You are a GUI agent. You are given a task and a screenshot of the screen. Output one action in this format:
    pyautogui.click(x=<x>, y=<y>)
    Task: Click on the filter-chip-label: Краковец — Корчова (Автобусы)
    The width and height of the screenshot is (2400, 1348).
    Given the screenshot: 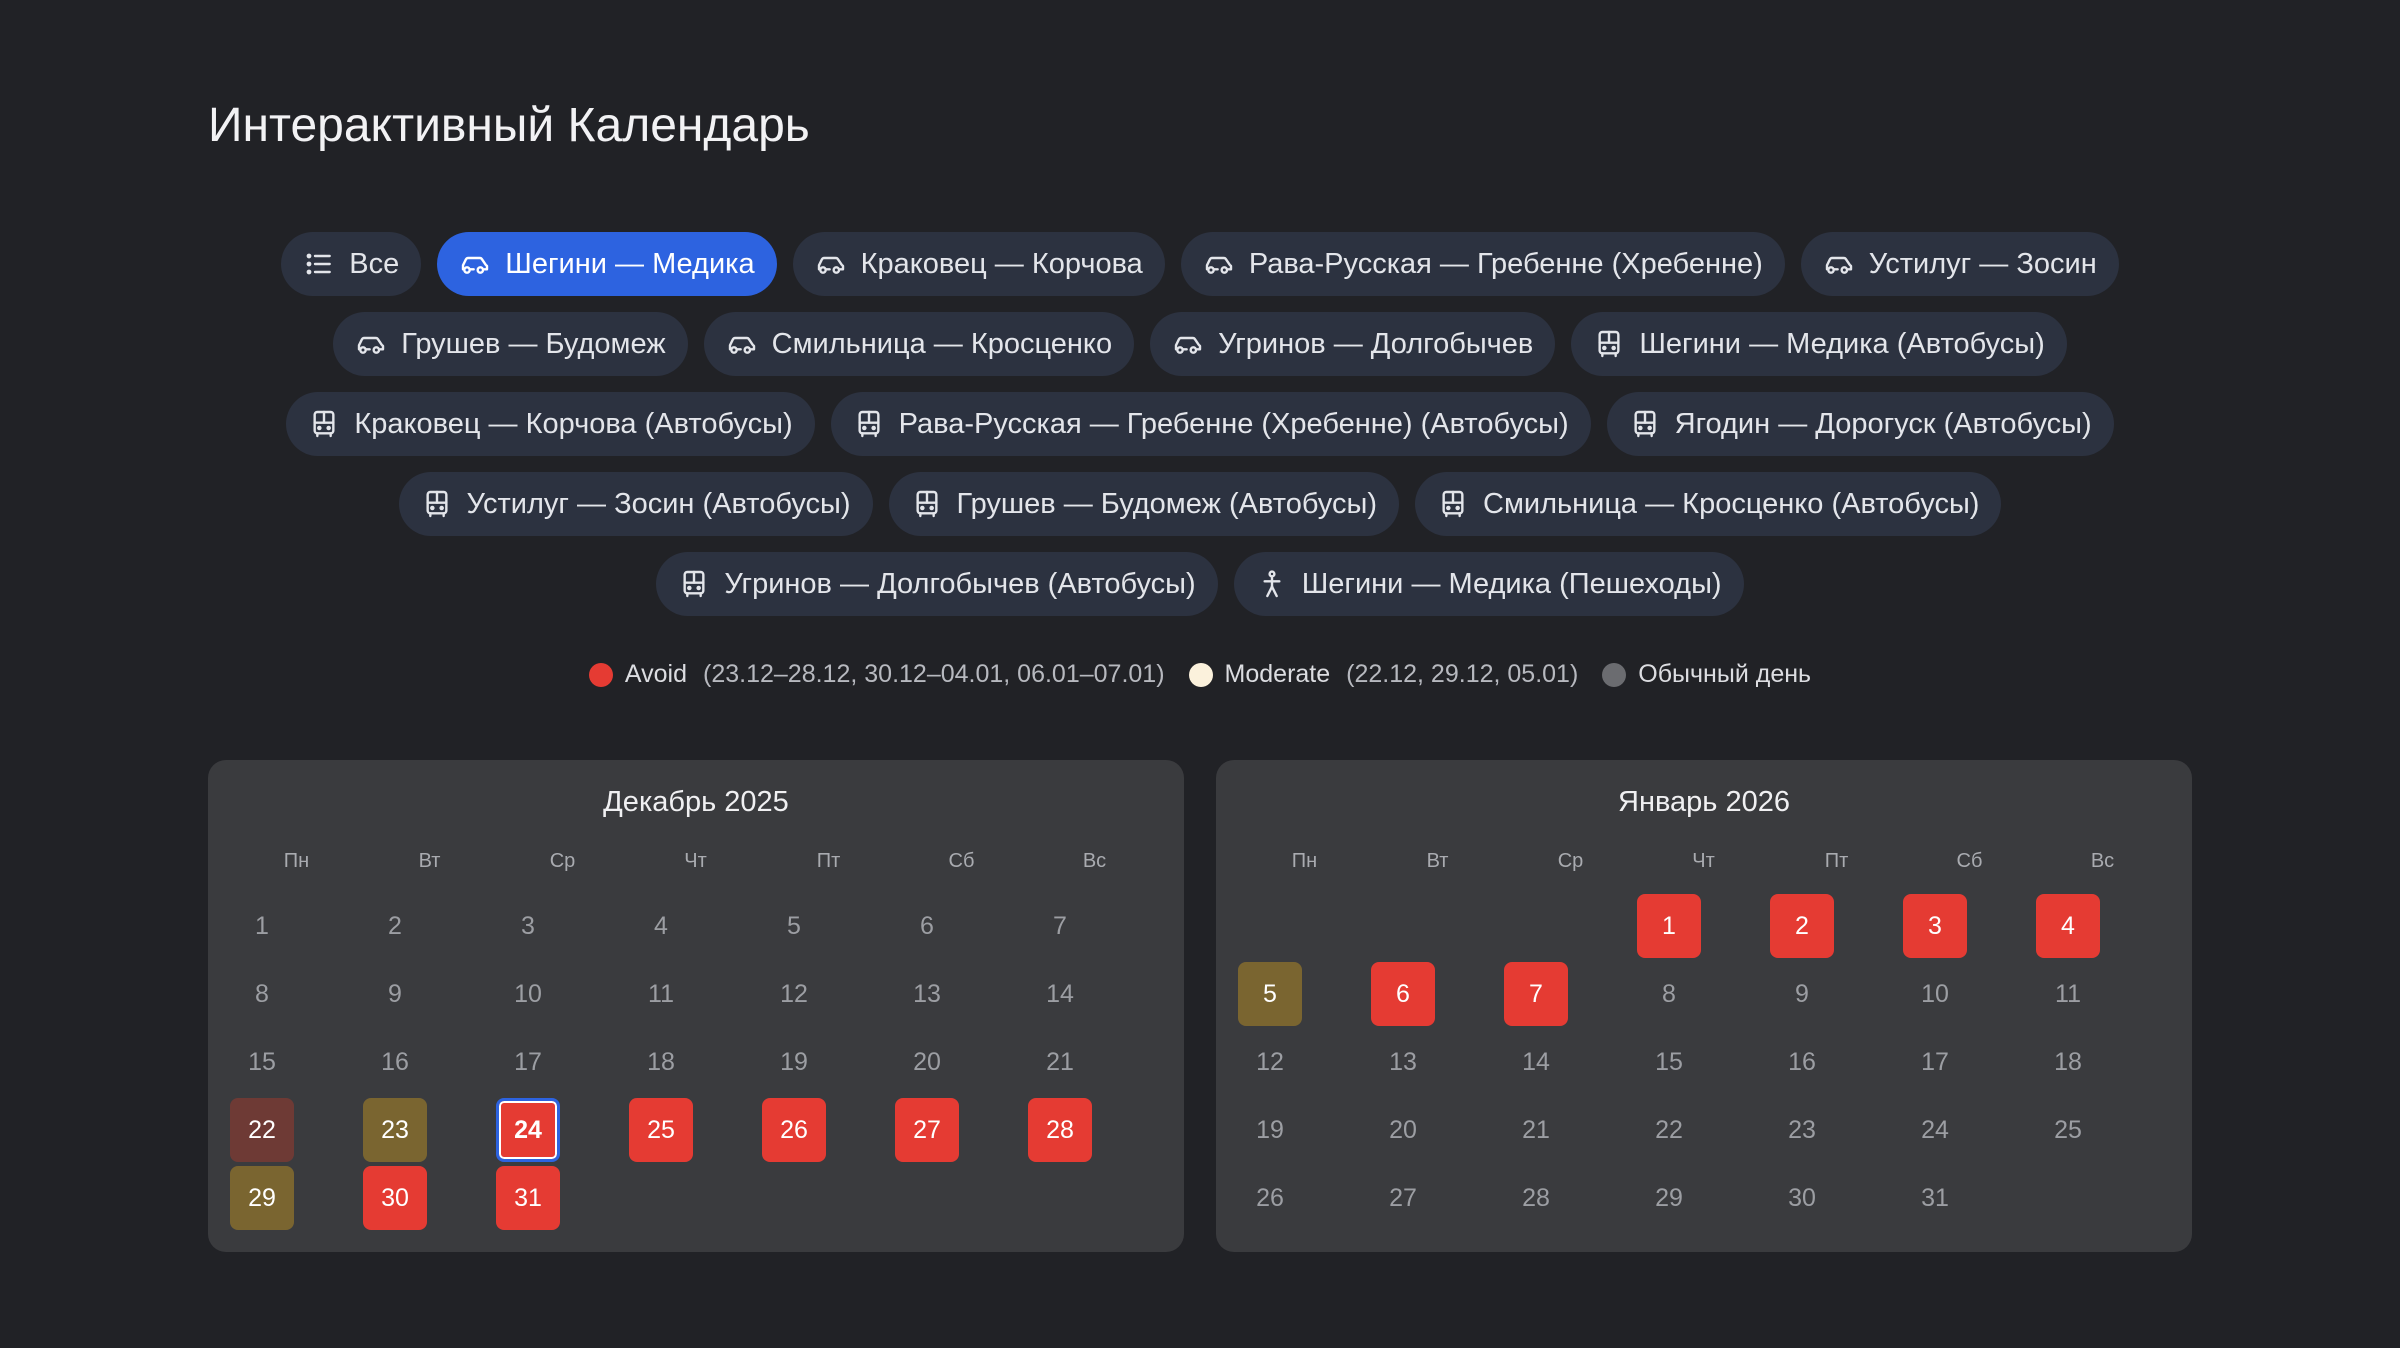 What is the action you would take?
    pyautogui.click(x=573, y=423)
    